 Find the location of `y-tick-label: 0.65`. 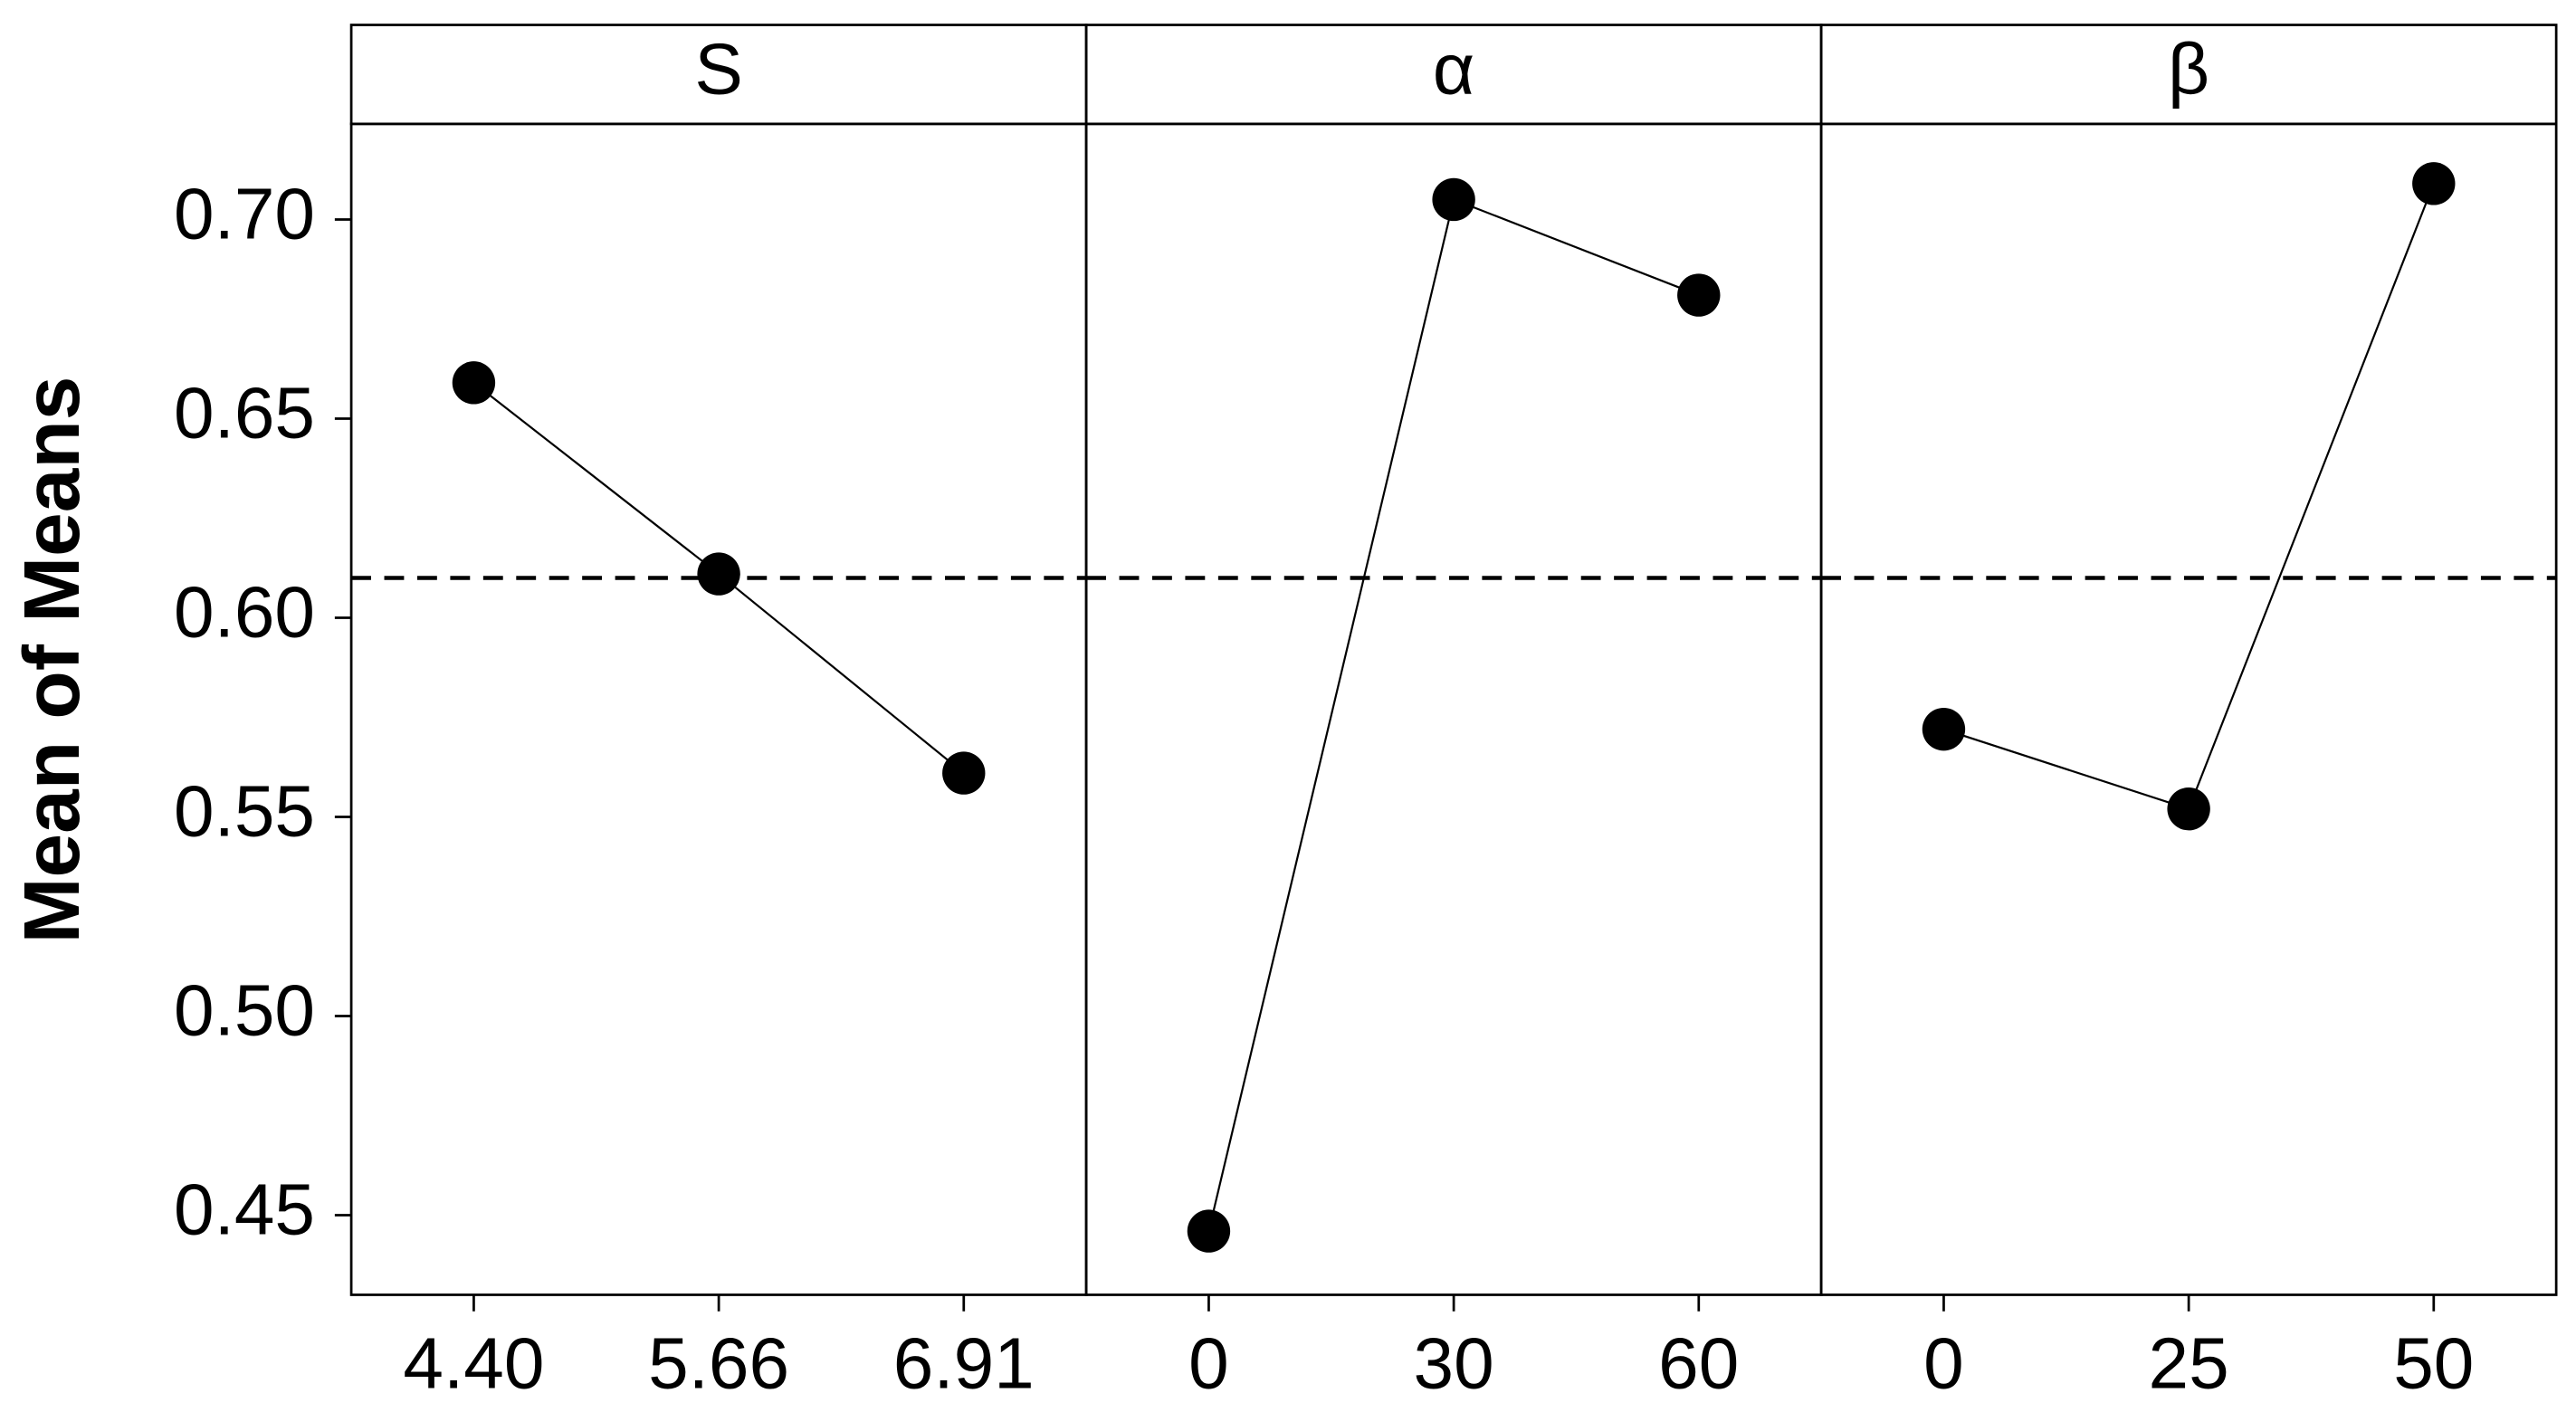

y-tick-label: 0.65 is located at coordinates (244, 412).